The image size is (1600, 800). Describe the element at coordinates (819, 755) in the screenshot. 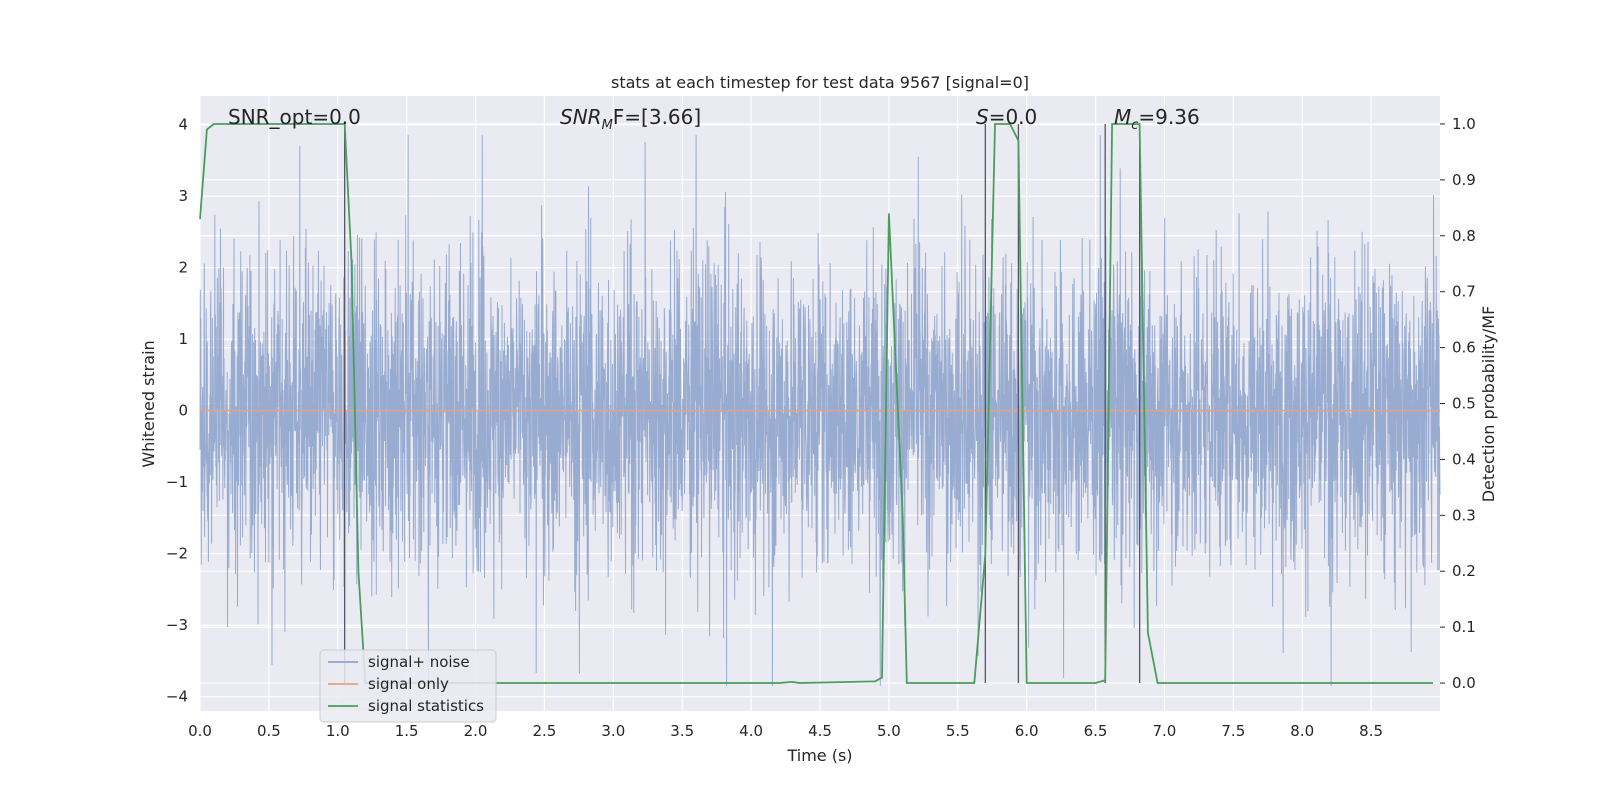

I see `x-axis-label: Time (s)` at that location.